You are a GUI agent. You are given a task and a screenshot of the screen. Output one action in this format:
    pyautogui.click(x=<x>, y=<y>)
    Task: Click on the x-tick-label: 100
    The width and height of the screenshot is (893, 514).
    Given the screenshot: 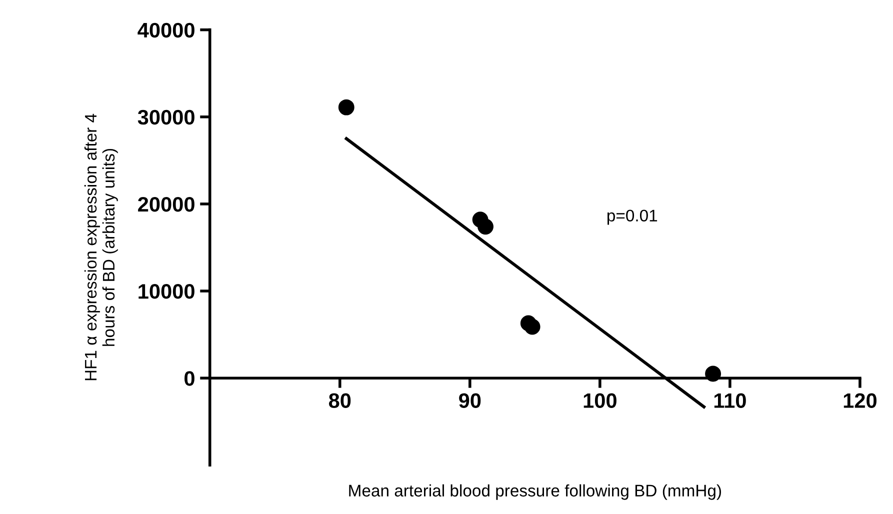 What is the action you would take?
    pyautogui.click(x=600, y=400)
    